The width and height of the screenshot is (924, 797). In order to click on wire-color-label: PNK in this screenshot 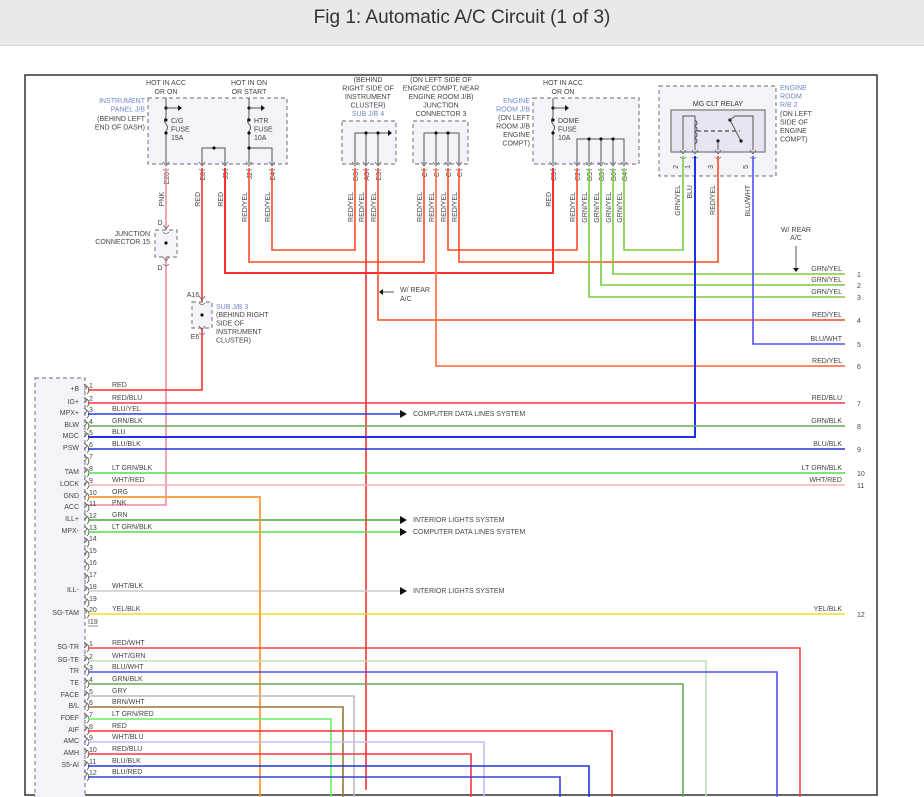, I will do `click(162, 199)`.